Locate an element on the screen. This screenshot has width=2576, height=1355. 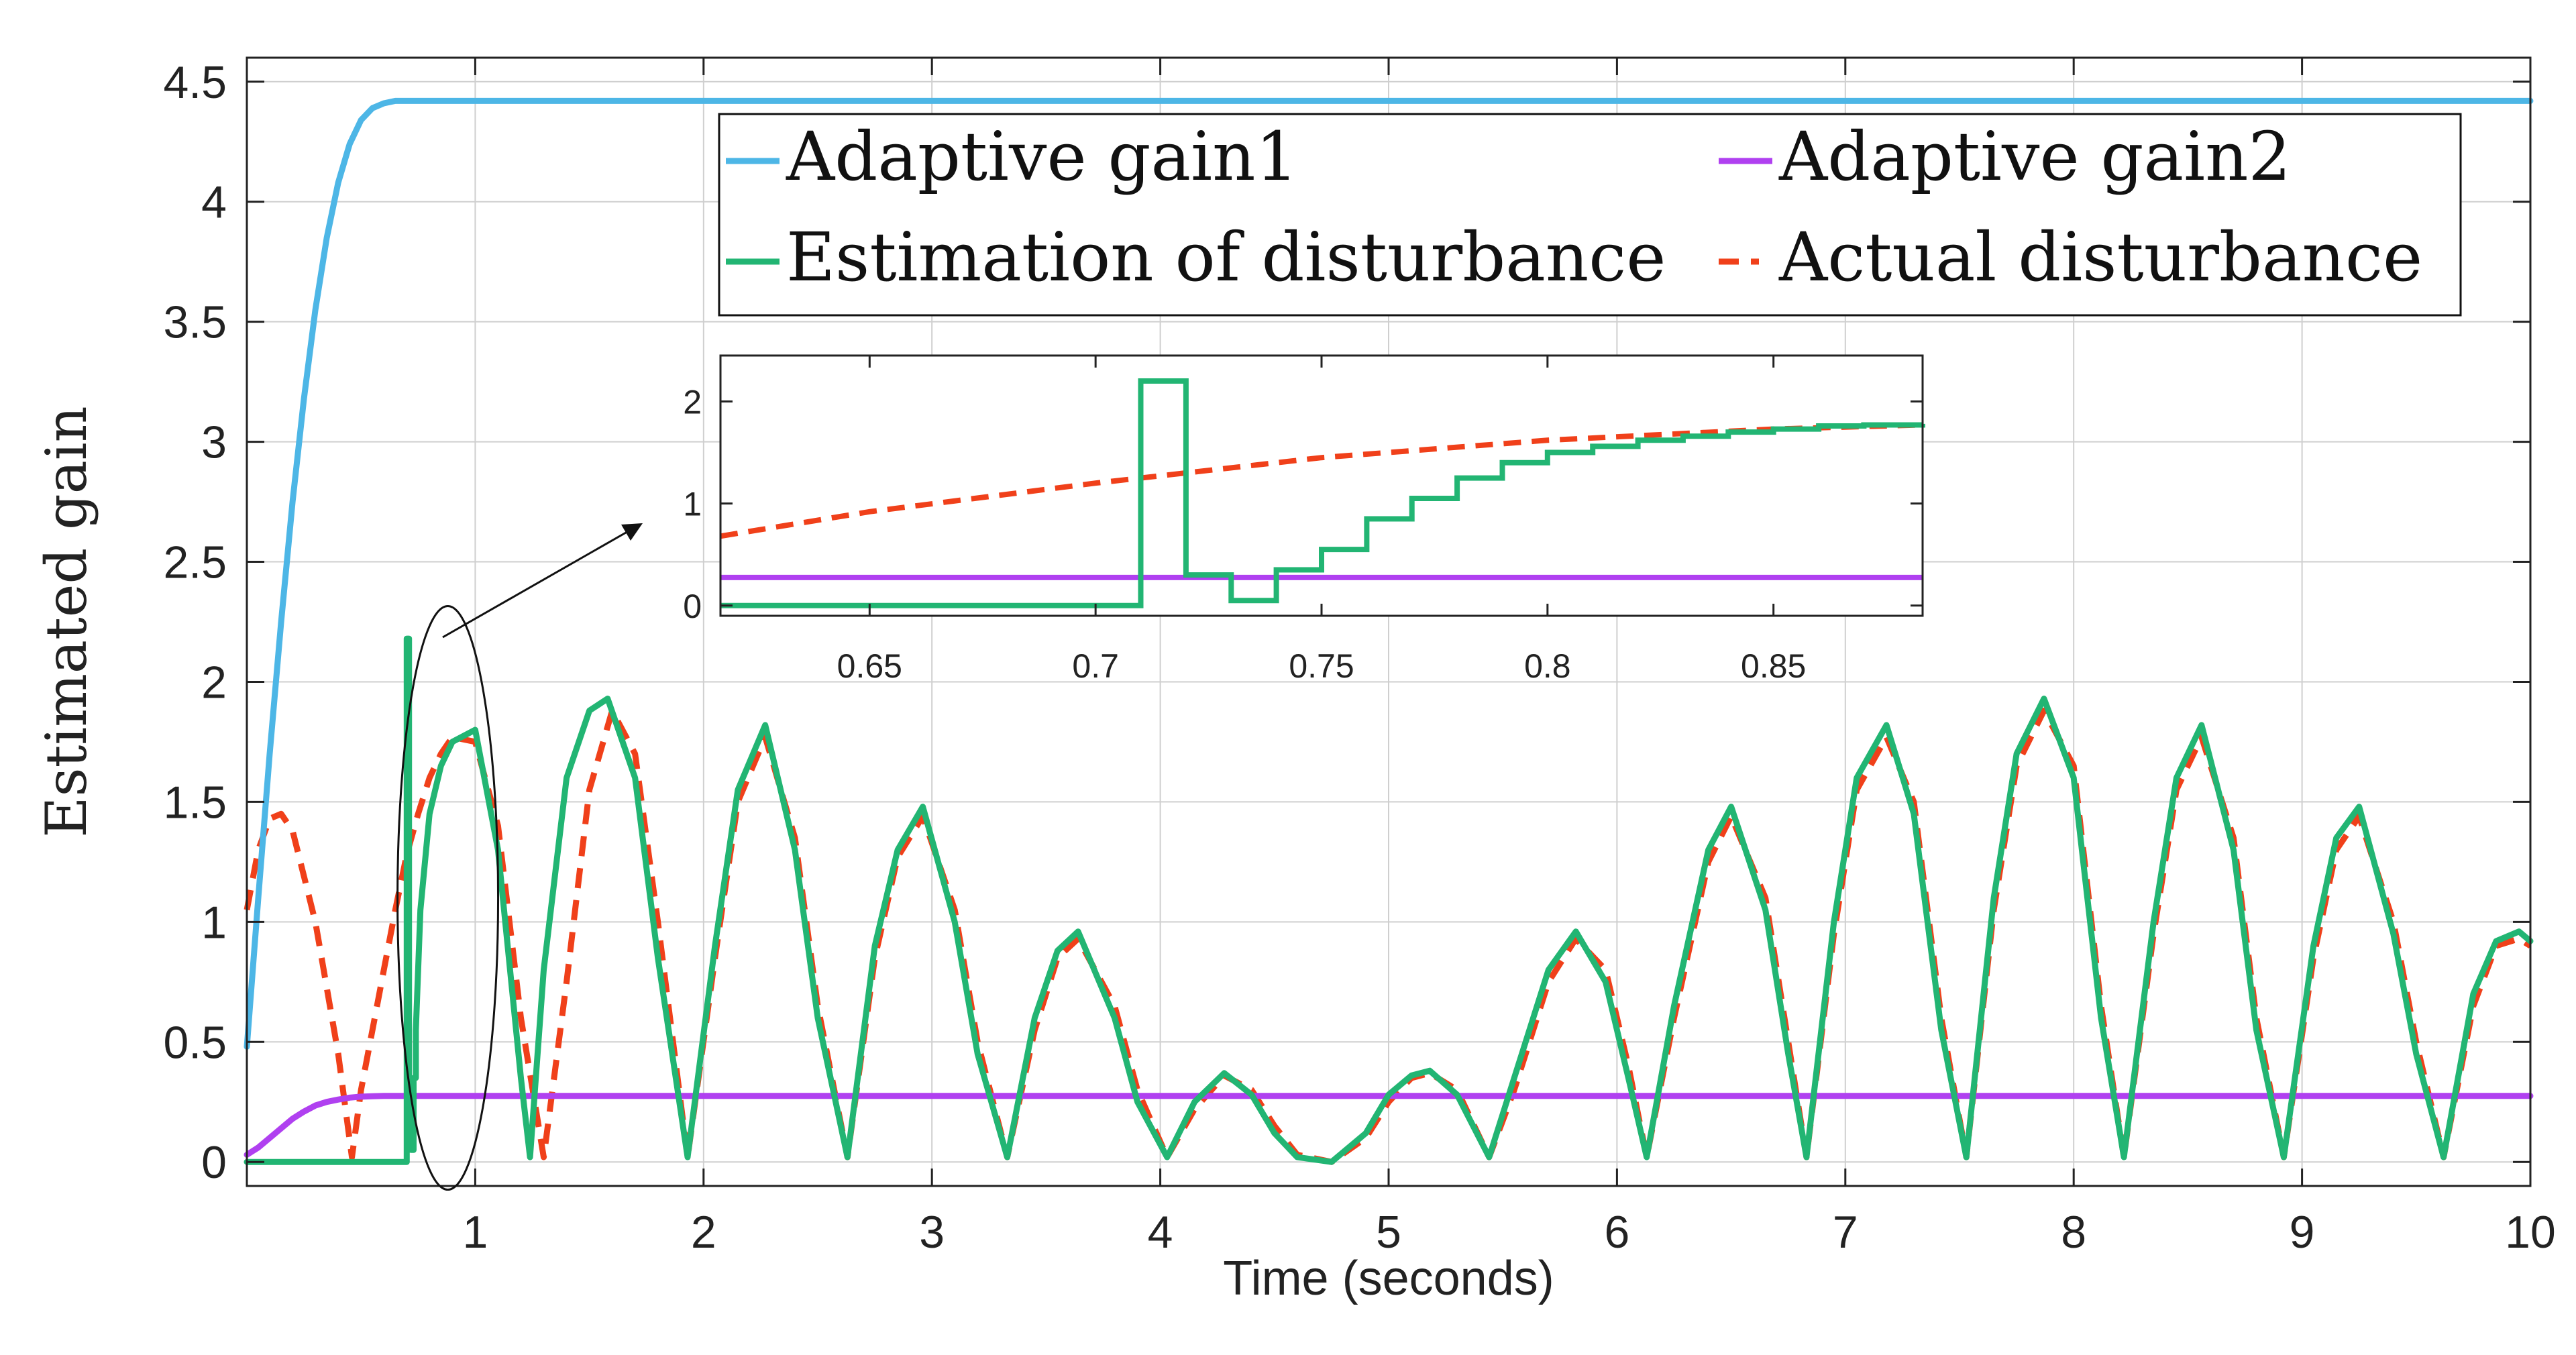
zoom-arrowhead is located at coordinates (632, 532).